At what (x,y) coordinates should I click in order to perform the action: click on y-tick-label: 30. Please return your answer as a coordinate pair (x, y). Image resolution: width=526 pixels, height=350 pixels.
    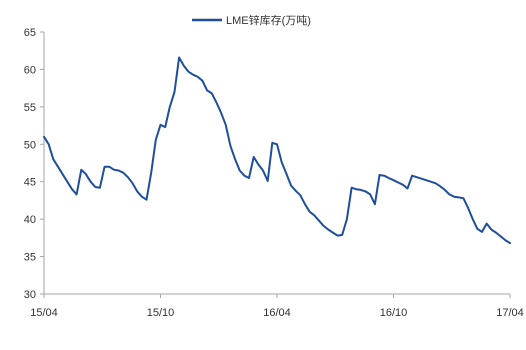
    Looking at the image, I should click on (30, 295).